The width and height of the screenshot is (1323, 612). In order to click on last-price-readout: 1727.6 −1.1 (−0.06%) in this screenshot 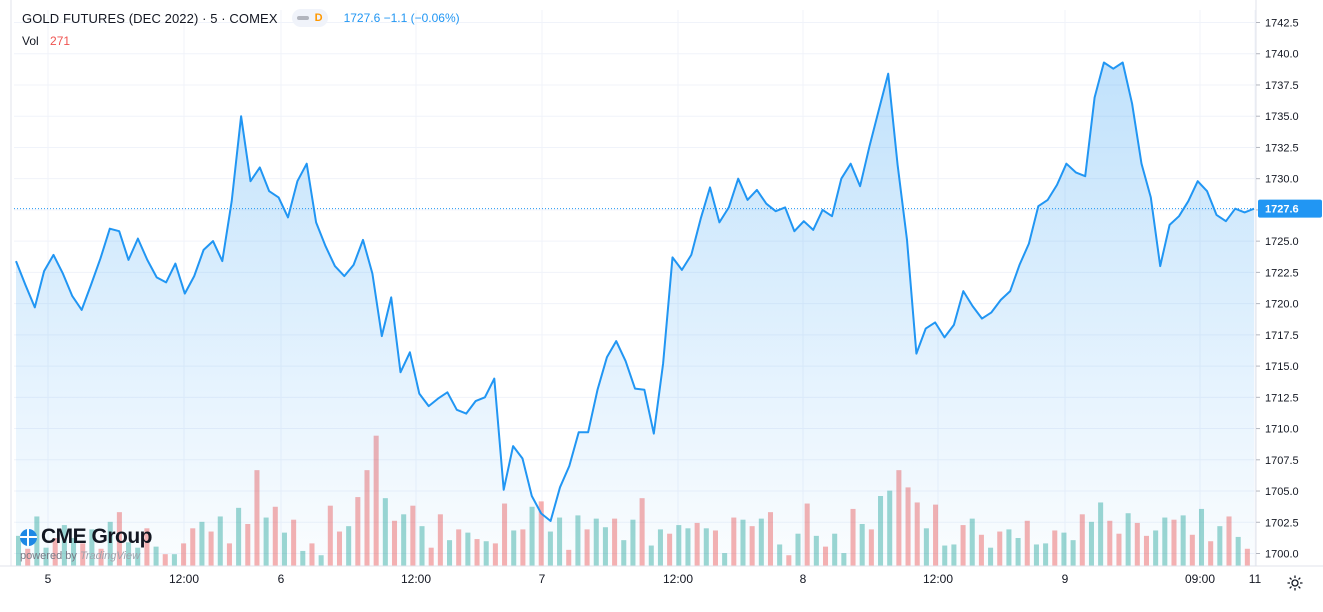, I will do `click(401, 18)`.